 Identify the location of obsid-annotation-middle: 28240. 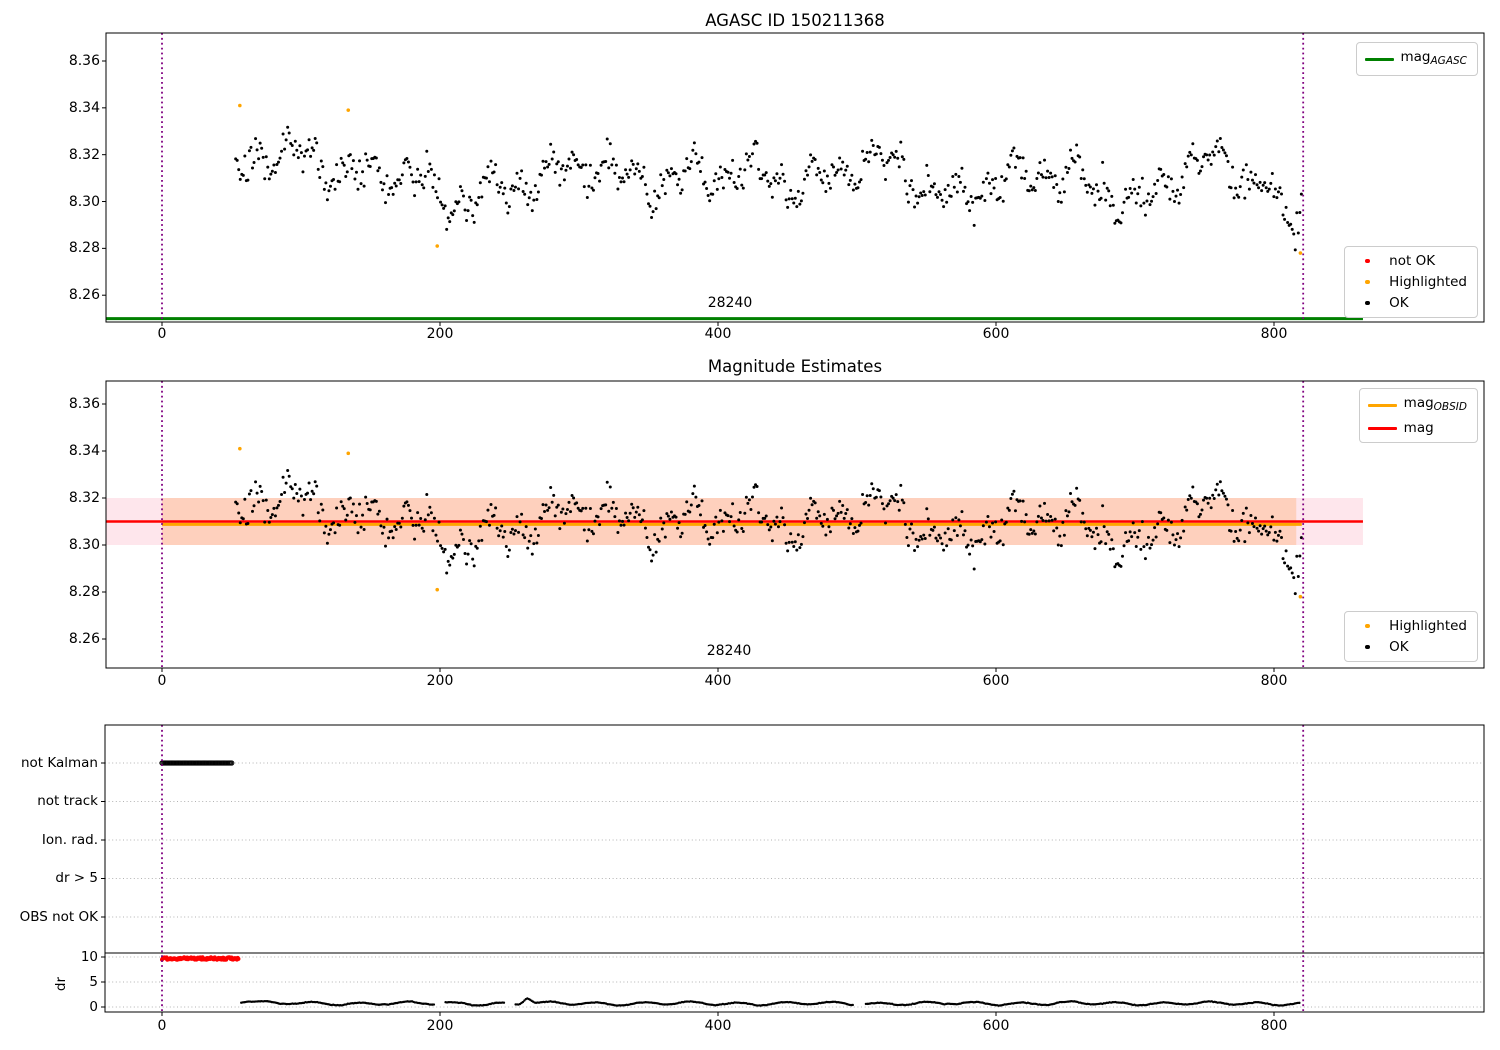
(729, 651).